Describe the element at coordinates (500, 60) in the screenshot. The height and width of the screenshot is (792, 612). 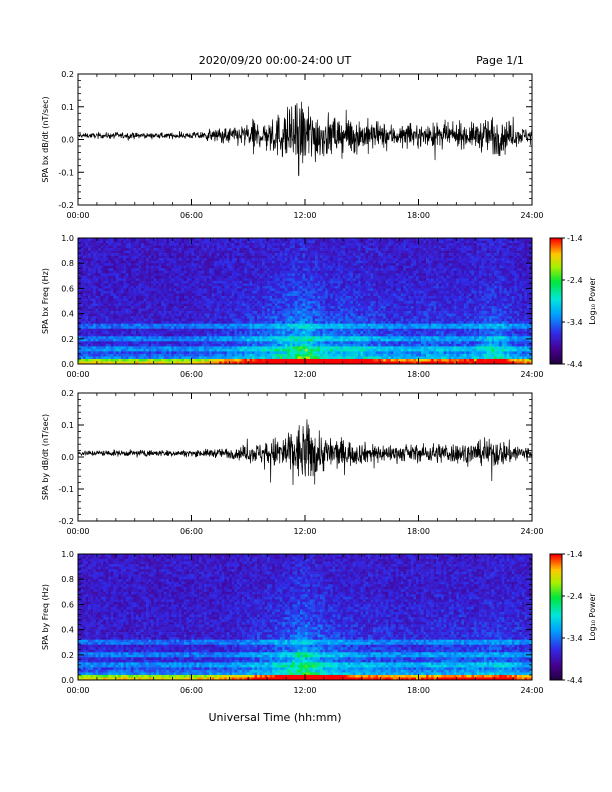
I see `page-indicator: Page 1/1` at that location.